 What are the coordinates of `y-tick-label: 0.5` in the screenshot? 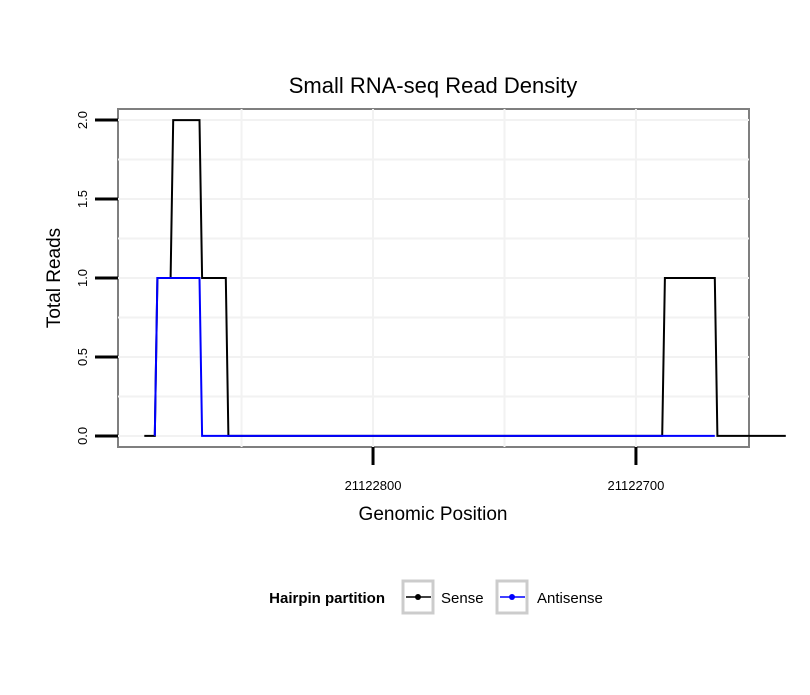 It's located at (82, 357).